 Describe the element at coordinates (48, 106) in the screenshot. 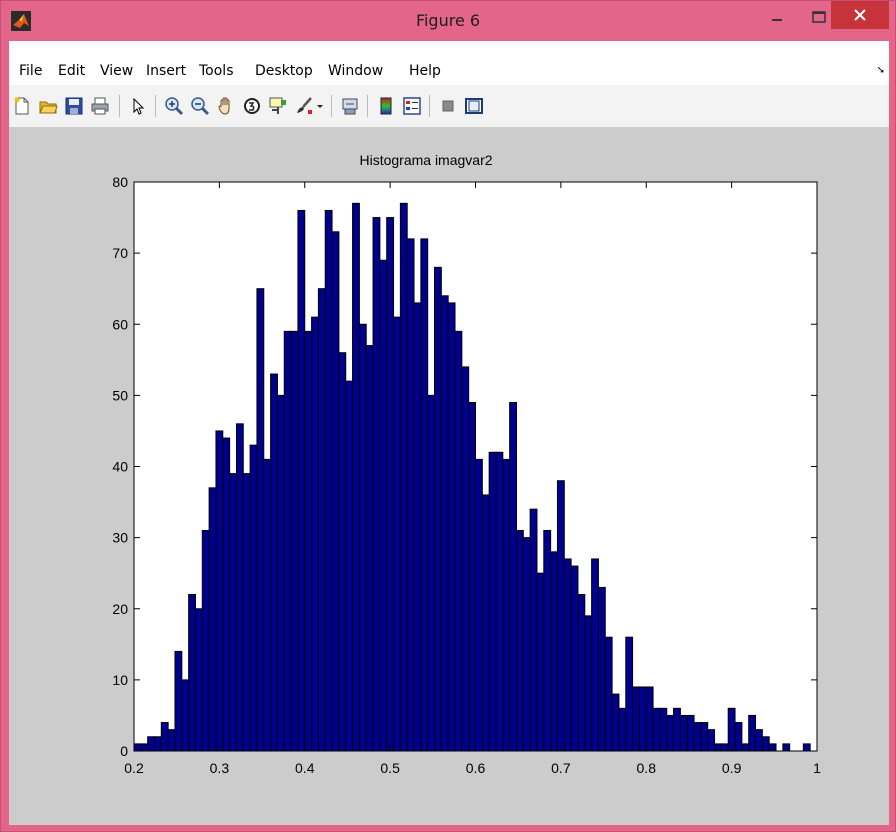

I see `open-file-button` at that location.